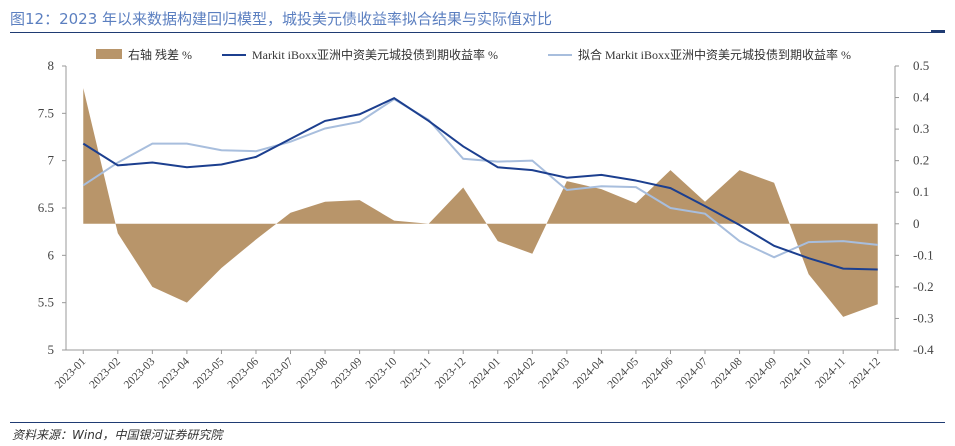 This screenshot has width=955, height=446. Describe the element at coordinates (921, 160) in the screenshot. I see `right-tick-label: 0.2` at that location.